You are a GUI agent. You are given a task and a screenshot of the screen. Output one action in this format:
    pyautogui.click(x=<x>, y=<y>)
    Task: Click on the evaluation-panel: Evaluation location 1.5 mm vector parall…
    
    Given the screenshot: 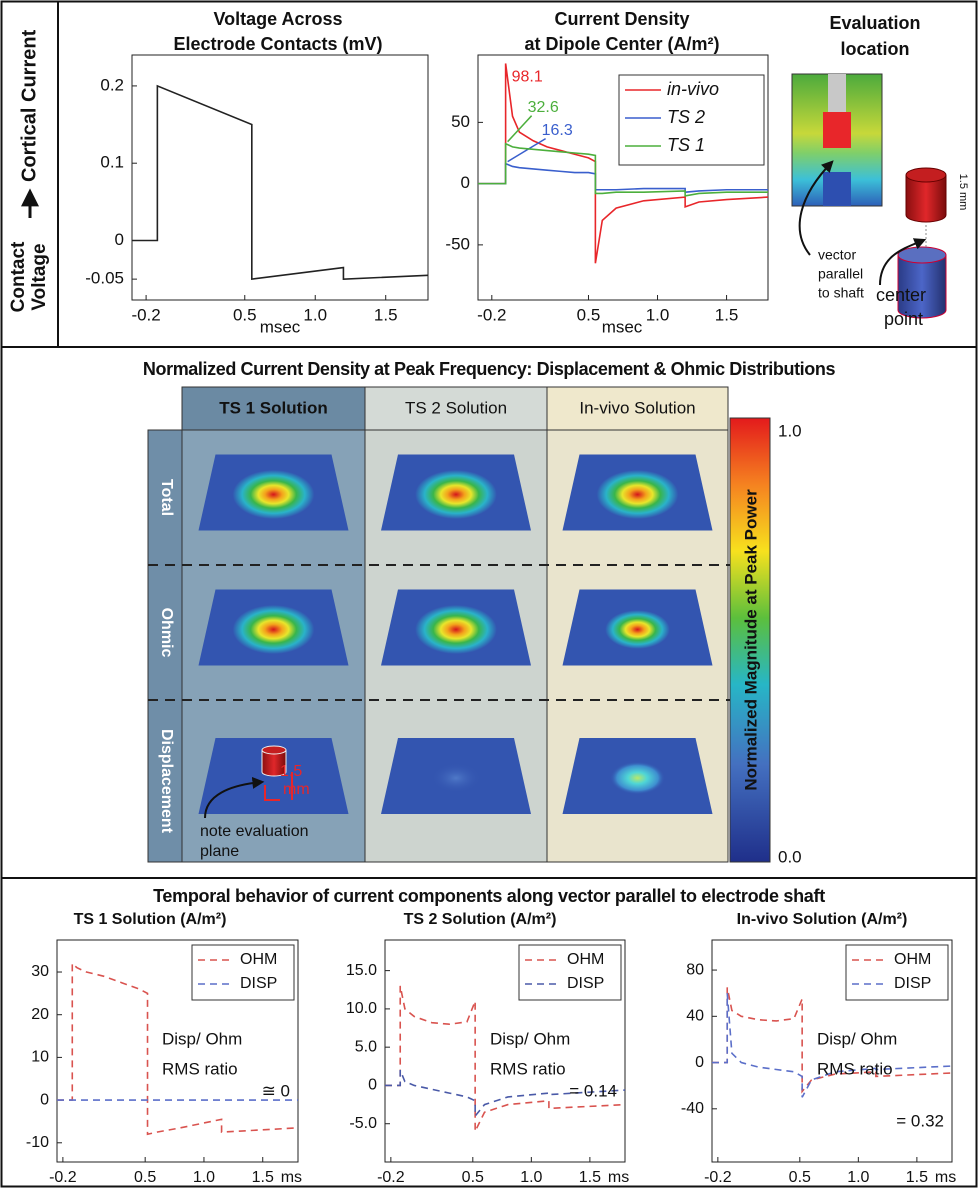 What is the action you would take?
    pyautogui.click(x=880, y=171)
    